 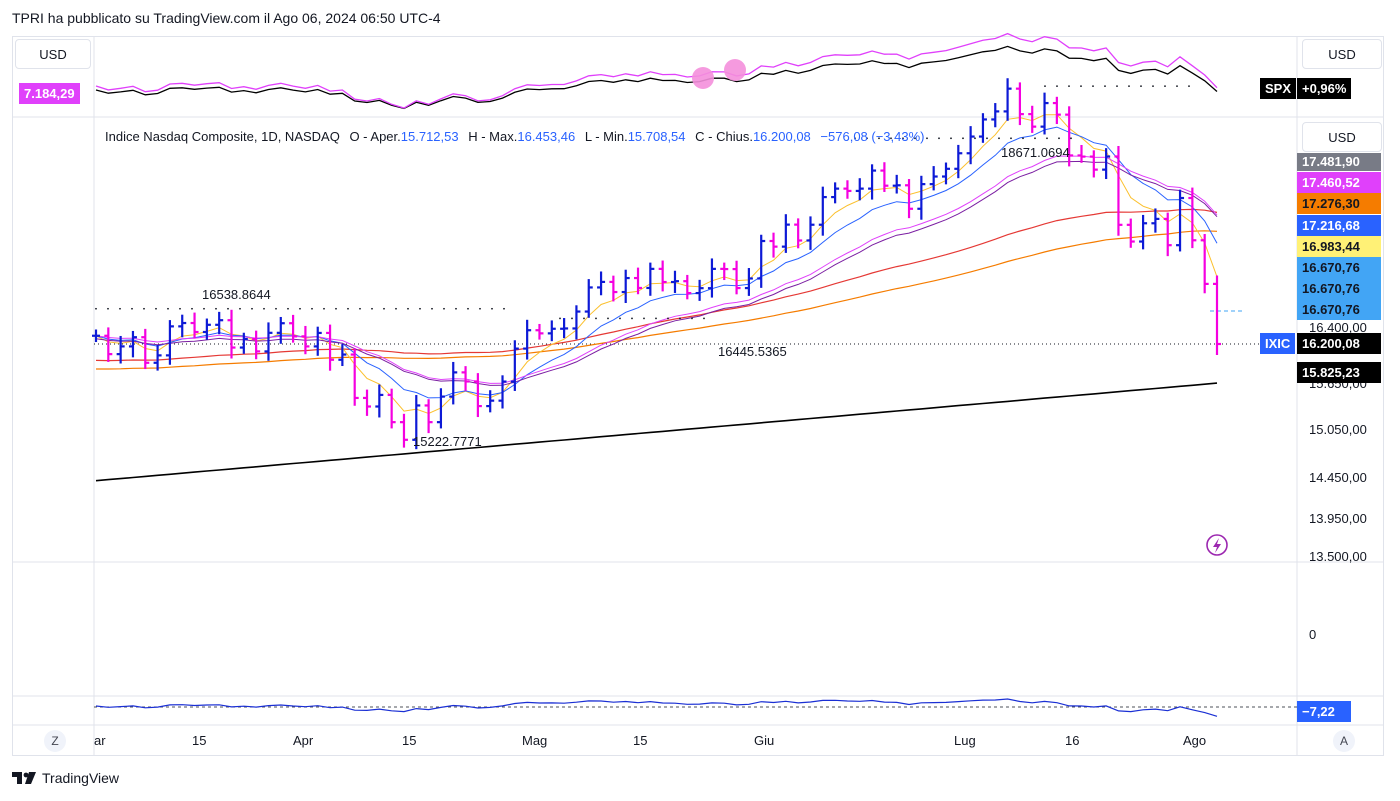 What do you see at coordinates (1313, 634) in the screenshot?
I see `lower-pane-zero: 0` at bounding box center [1313, 634].